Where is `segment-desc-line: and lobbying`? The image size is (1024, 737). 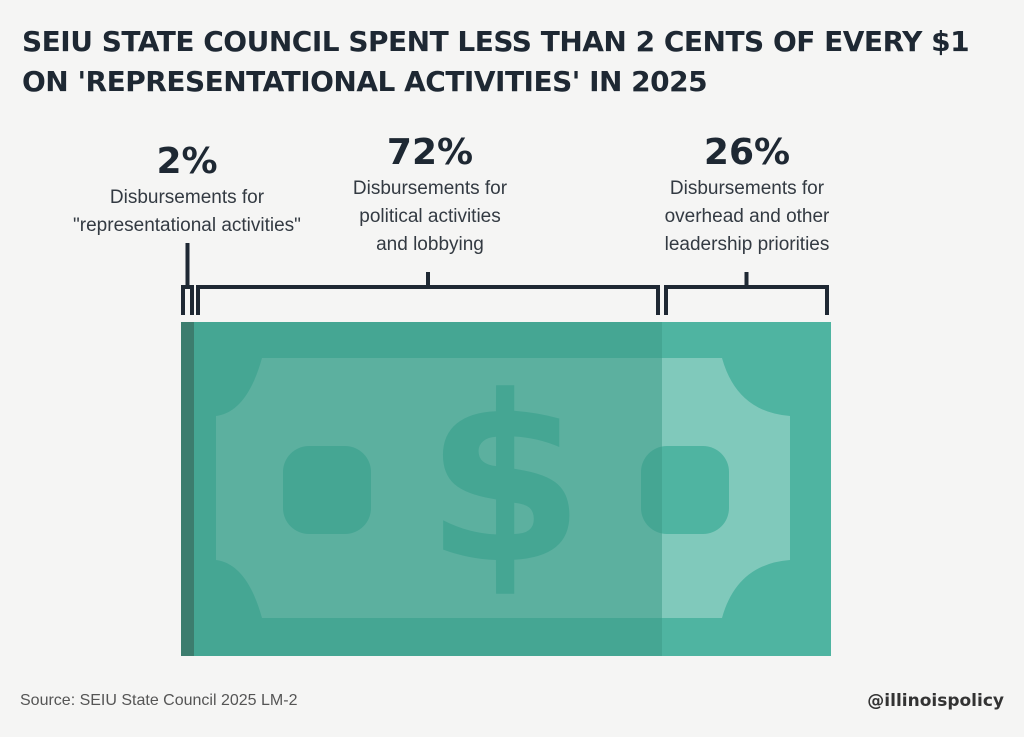
segment-desc-line: and lobbying is located at coordinates (430, 244).